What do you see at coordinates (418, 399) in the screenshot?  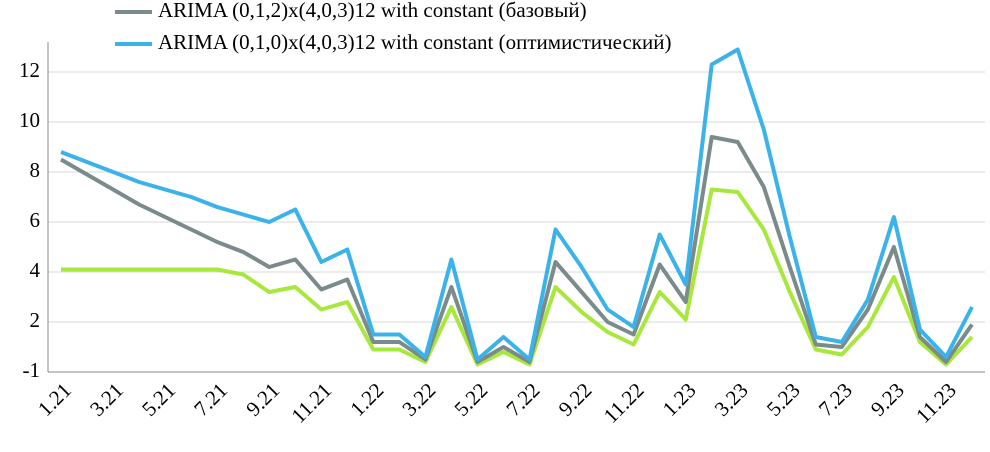 I see `x-tick-label: 3.22` at bounding box center [418, 399].